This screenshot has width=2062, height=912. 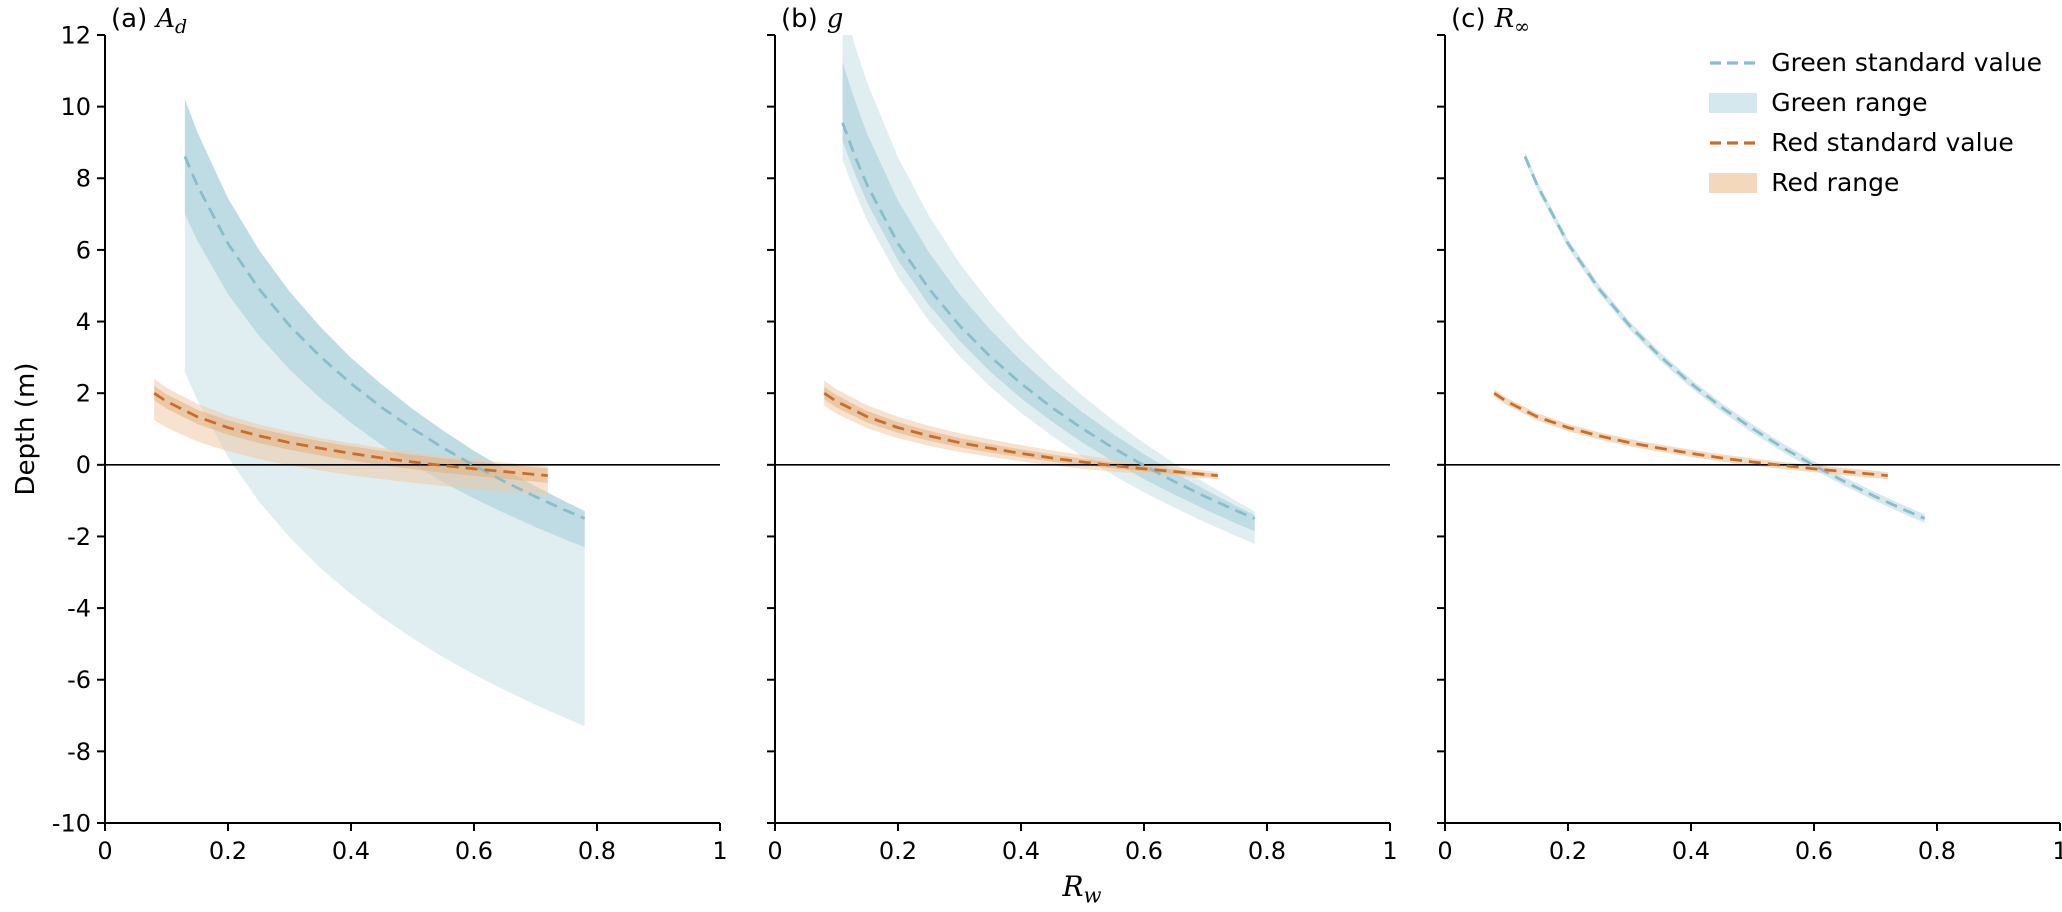 I want to click on panel-c-green-standard, so click(x=1724, y=337).